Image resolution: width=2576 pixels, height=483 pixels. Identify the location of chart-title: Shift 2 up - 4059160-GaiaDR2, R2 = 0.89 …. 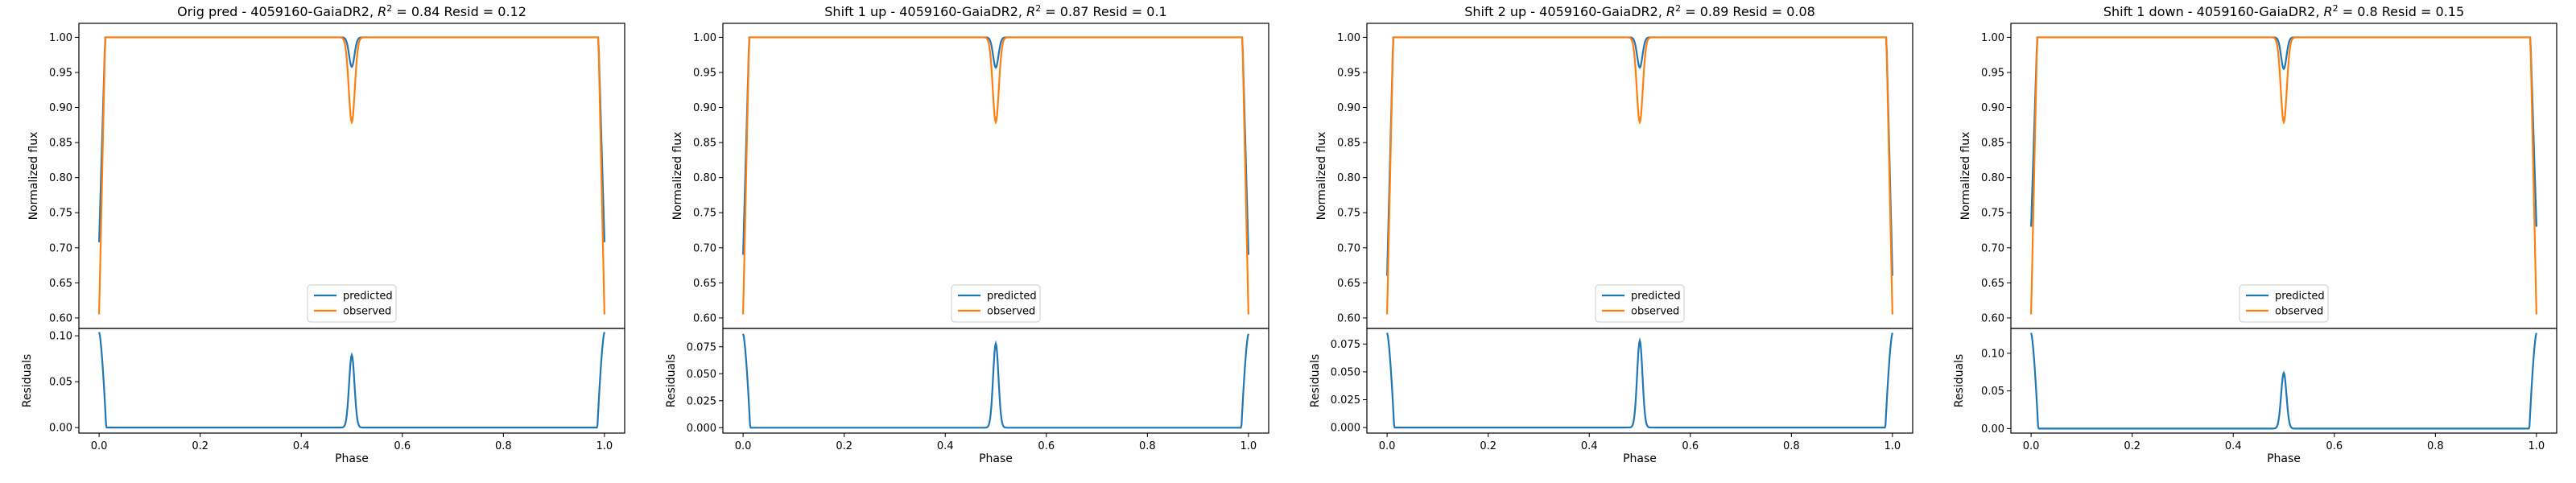
(1639, 11).